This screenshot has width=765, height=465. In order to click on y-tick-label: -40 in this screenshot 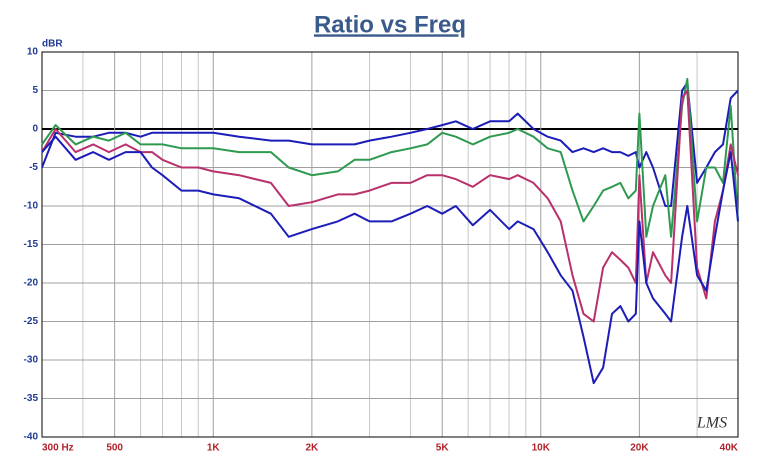, I will do `click(31, 437)`.